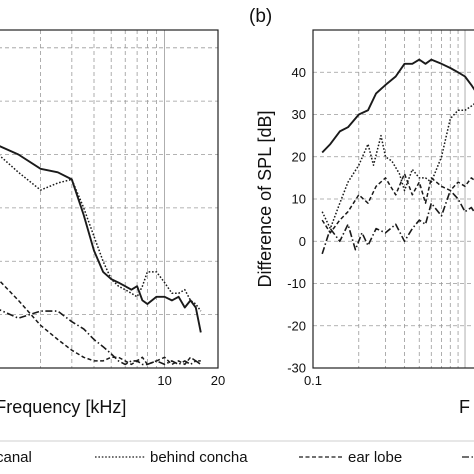 The image size is (474, 474). I want to click on legend-label-0: canal, so click(16, 457).